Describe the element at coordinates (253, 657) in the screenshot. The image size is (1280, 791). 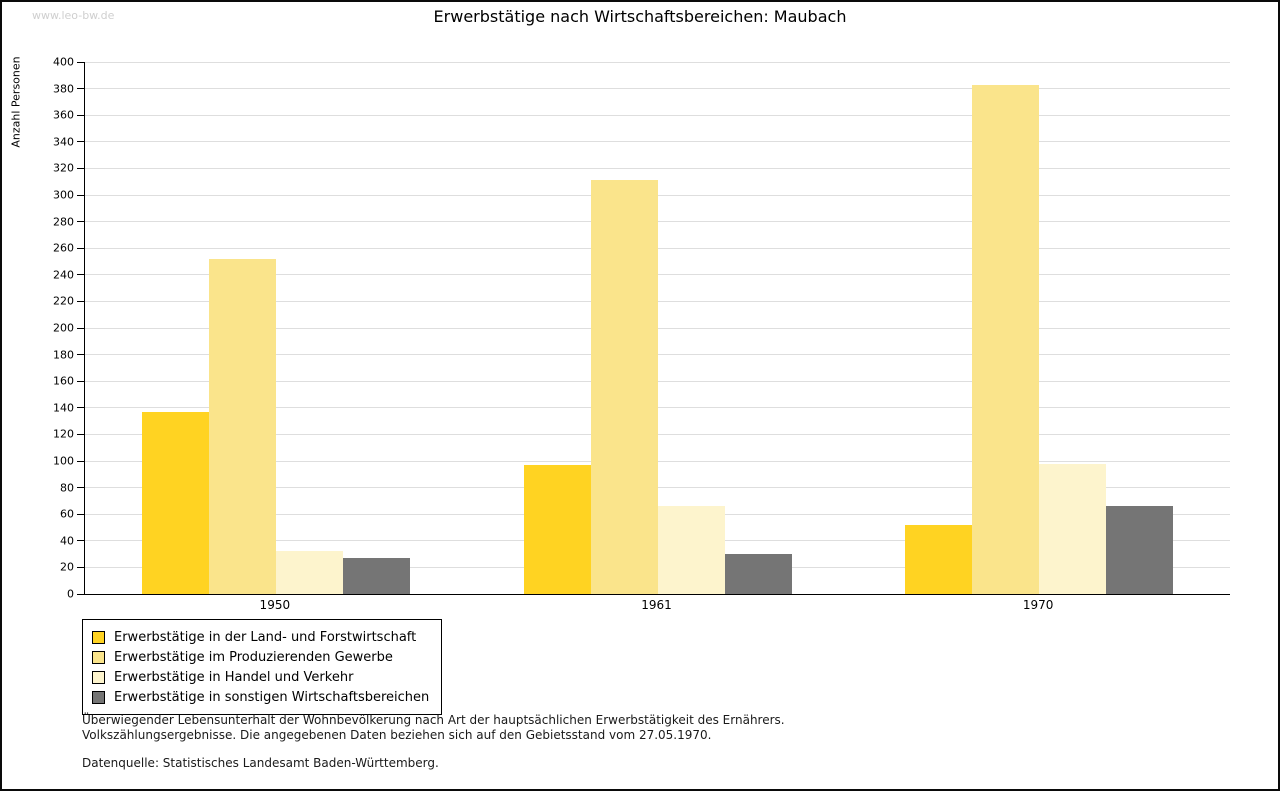
I see `legend-label: Erwerbstätige im Produzierenden Gewerbe` at that location.